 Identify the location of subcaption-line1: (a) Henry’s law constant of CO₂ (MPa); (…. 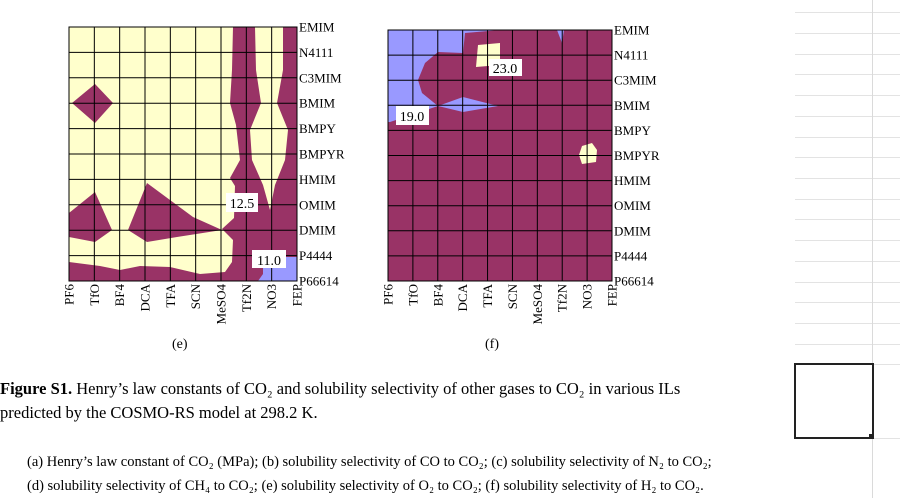
(369, 462).